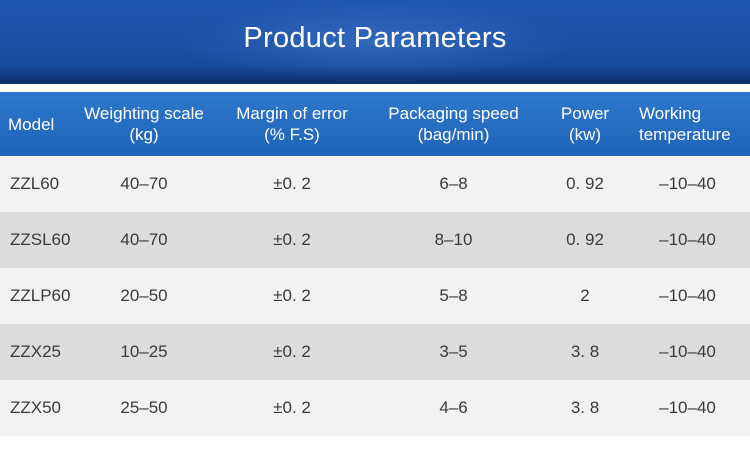 Image resolution: width=750 pixels, height=457 pixels. What do you see at coordinates (453, 239) in the screenshot?
I see `cell-packaging-speed: 8–10` at bounding box center [453, 239].